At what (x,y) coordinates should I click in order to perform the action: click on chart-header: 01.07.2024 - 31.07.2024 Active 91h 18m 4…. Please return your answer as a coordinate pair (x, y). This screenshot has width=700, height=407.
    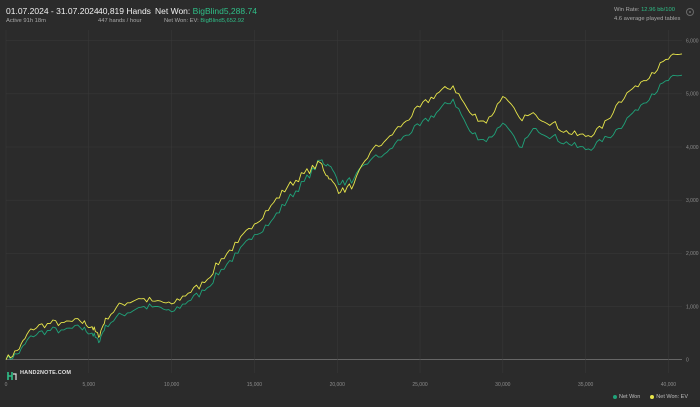
    Looking at the image, I should click on (350, 15).